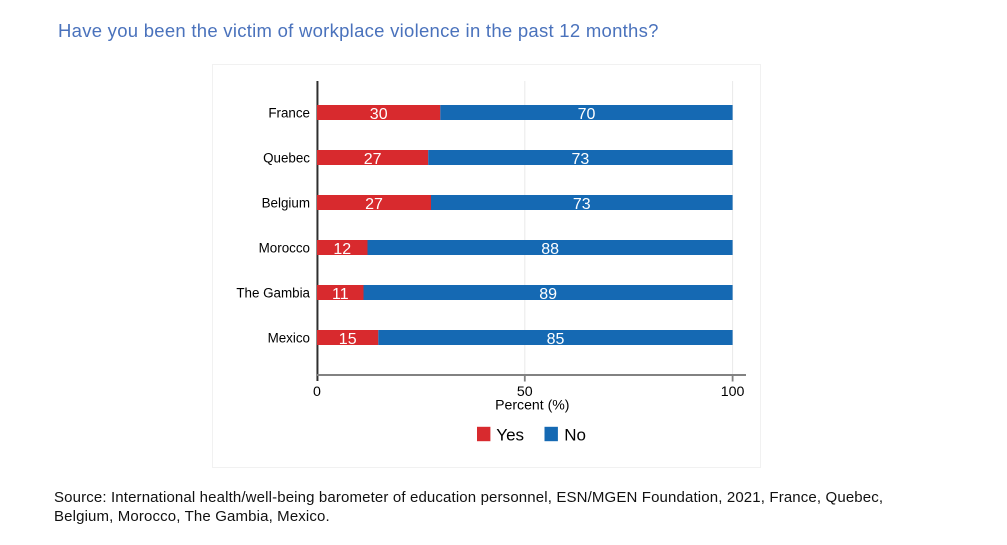  What do you see at coordinates (273, 292) in the screenshot?
I see `svg-text: The Gambia` at bounding box center [273, 292].